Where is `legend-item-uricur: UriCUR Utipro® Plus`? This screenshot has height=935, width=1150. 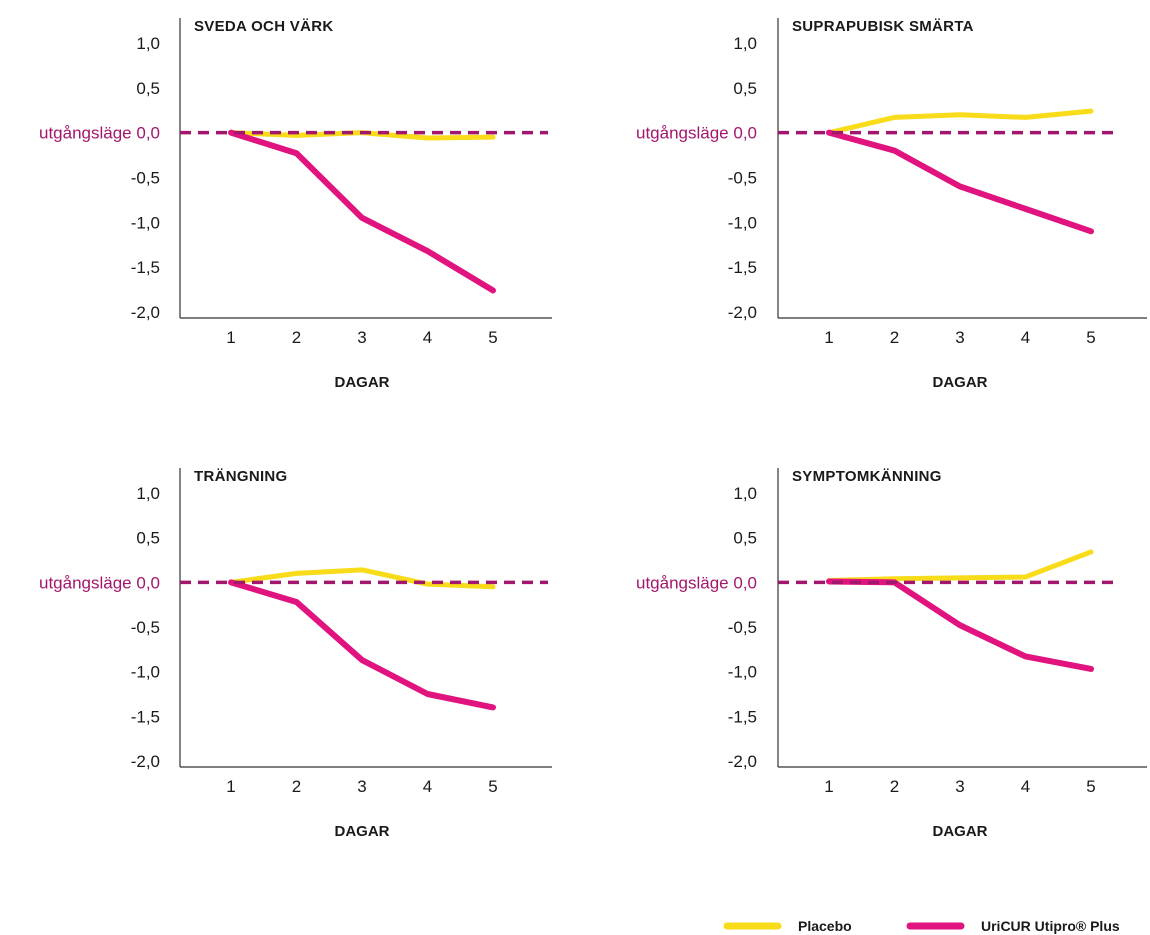
legend-item-uricur: UriCUR Utipro® Plus is located at coordinates (1013, 926).